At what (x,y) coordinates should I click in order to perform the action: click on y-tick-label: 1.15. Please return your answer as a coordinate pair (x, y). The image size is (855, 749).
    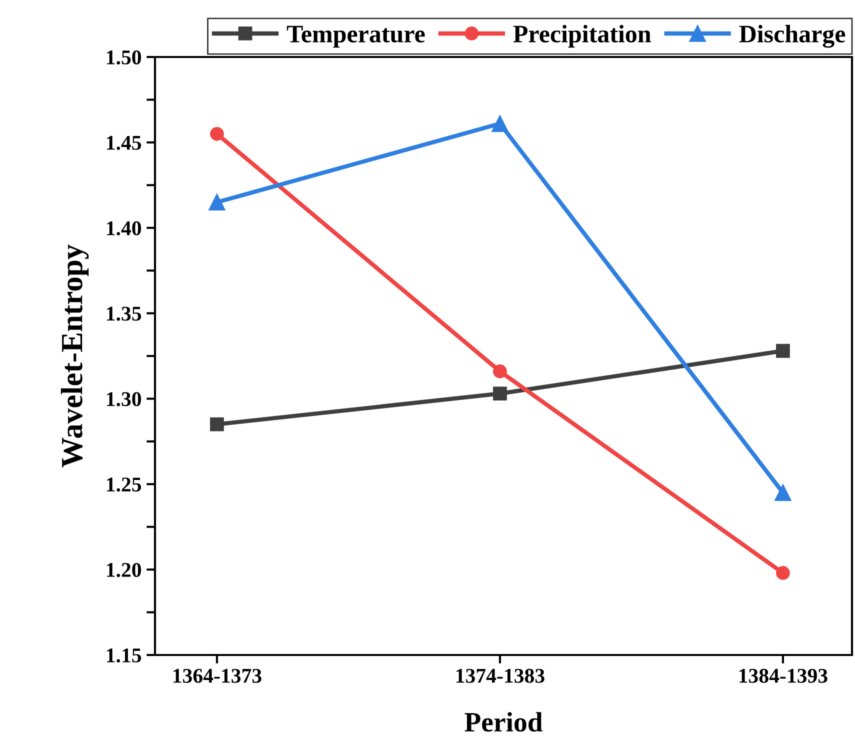
    Looking at the image, I should click on (124, 655).